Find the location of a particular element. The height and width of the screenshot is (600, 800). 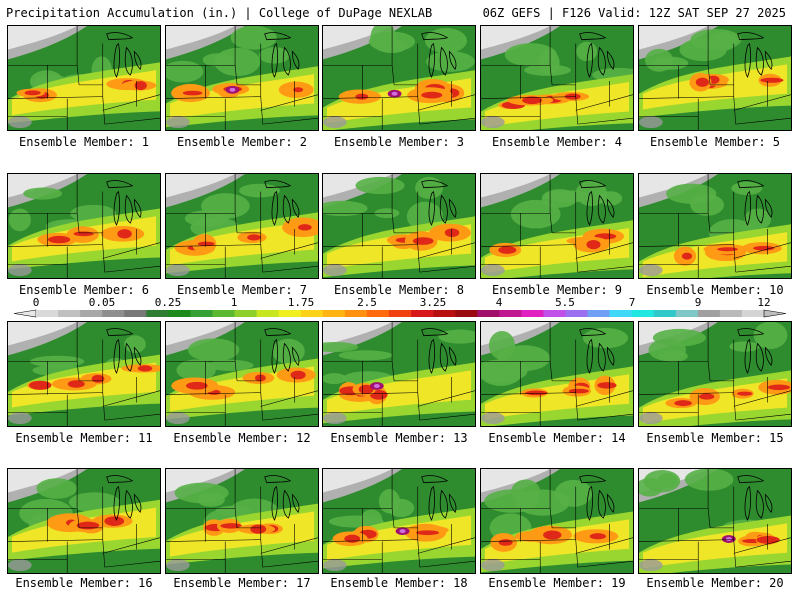

colorbar-label: 2.5 is located at coordinates (367, 302).